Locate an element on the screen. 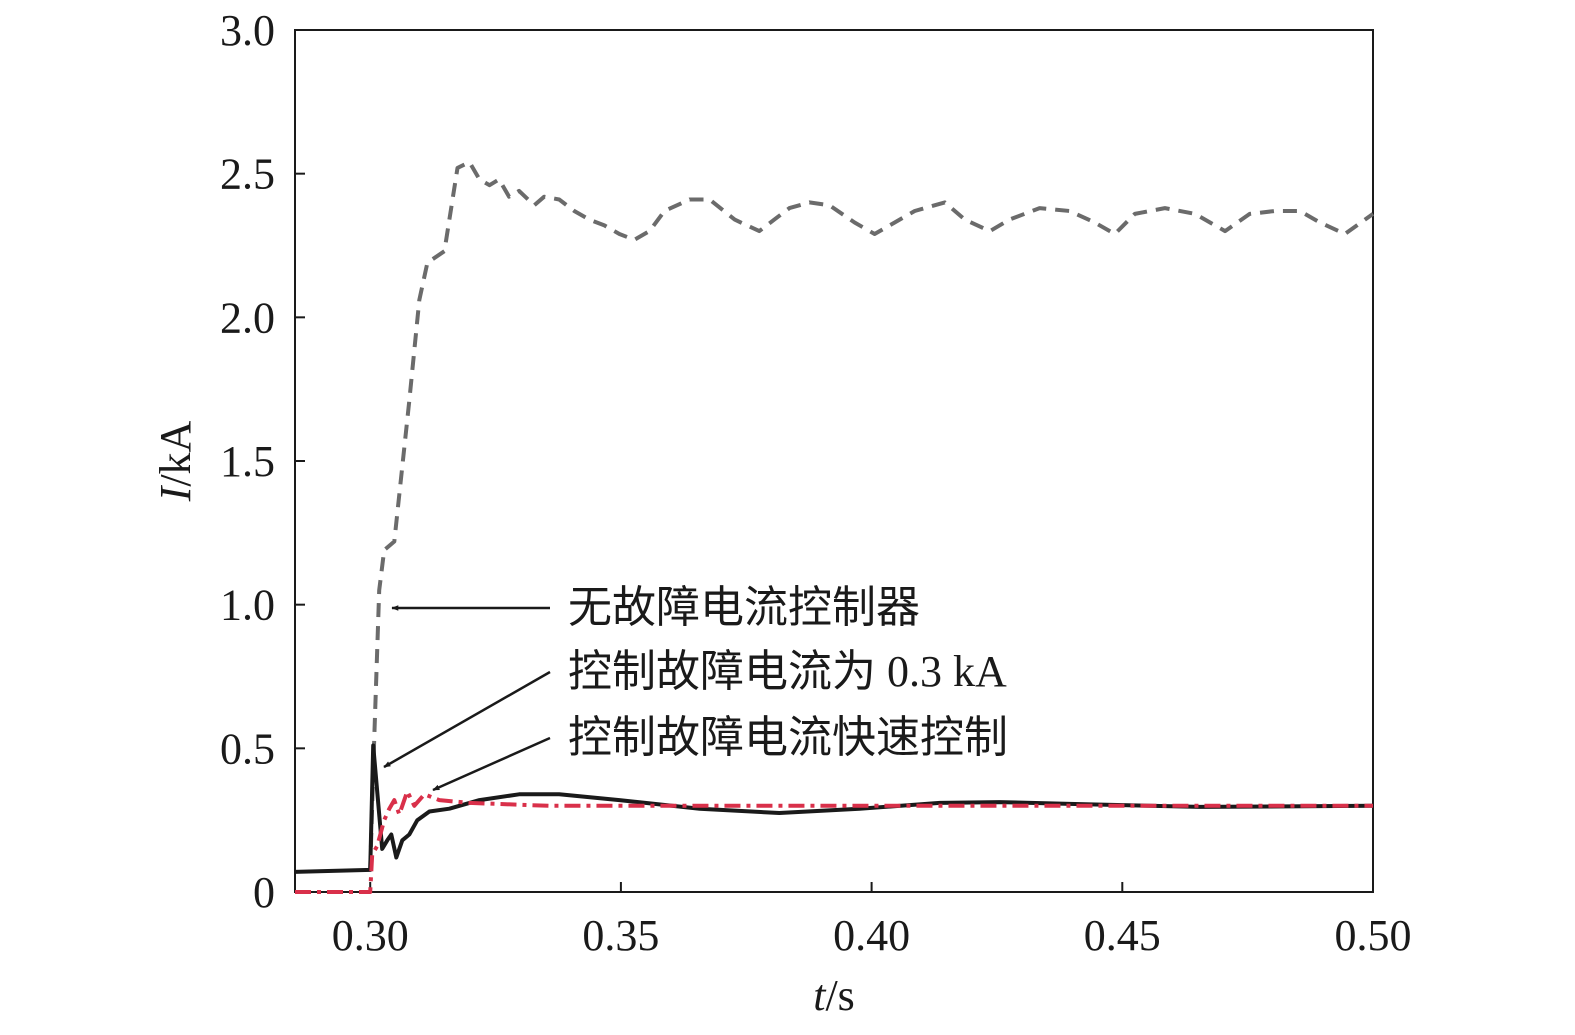 This screenshot has height=1035, width=1575. y-tick-label: 3.0 is located at coordinates (247, 30).